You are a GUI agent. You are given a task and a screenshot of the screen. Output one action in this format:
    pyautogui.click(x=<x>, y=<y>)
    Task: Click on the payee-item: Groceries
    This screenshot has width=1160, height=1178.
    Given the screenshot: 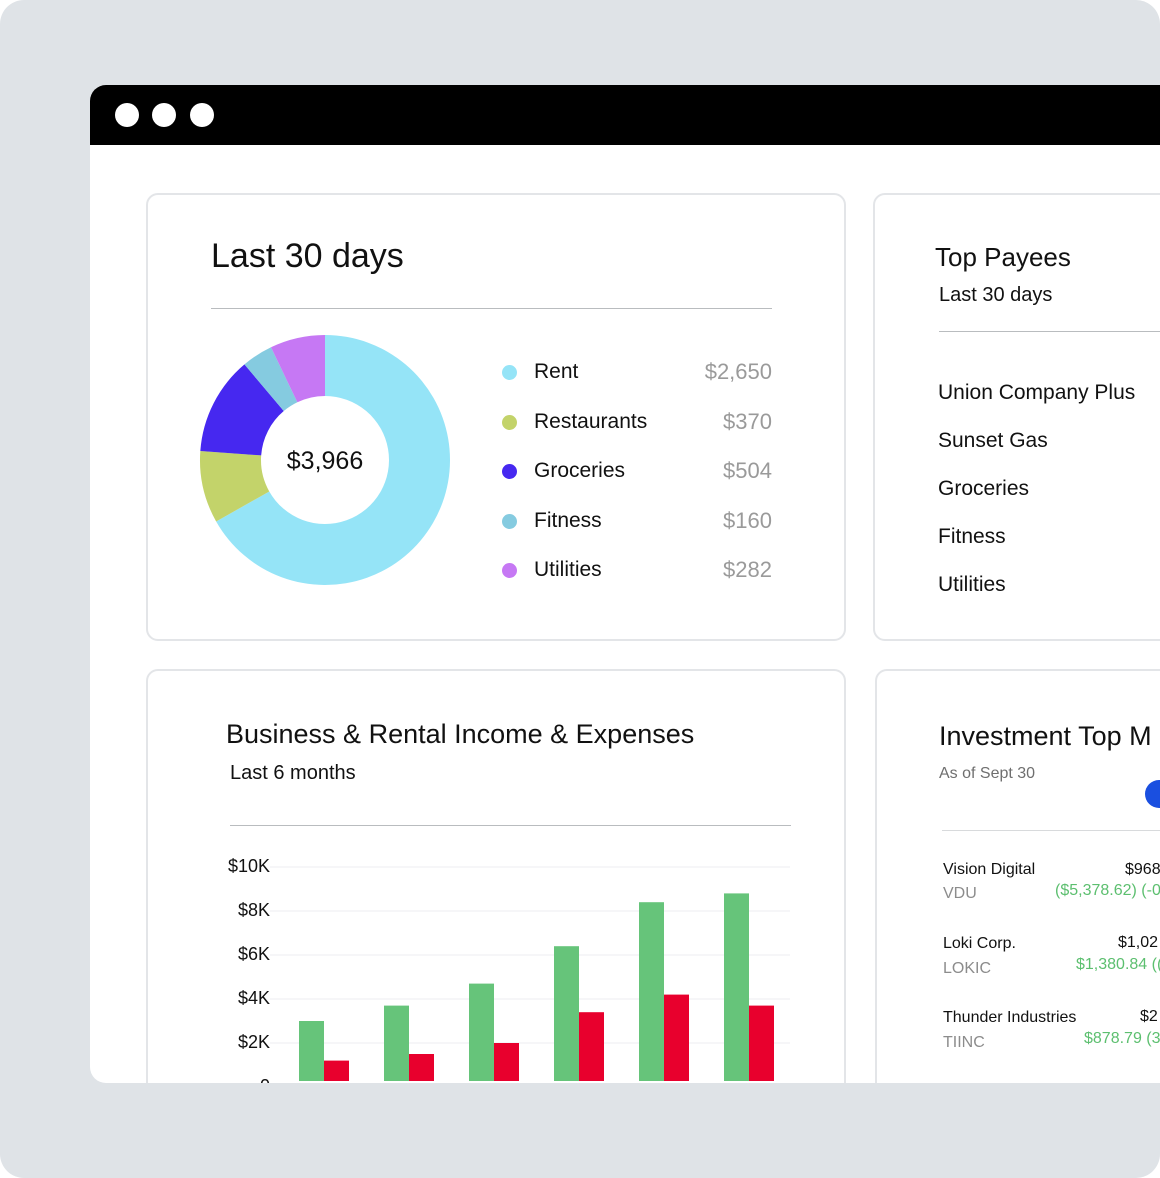 What is the action you would take?
    pyautogui.click(x=984, y=488)
    